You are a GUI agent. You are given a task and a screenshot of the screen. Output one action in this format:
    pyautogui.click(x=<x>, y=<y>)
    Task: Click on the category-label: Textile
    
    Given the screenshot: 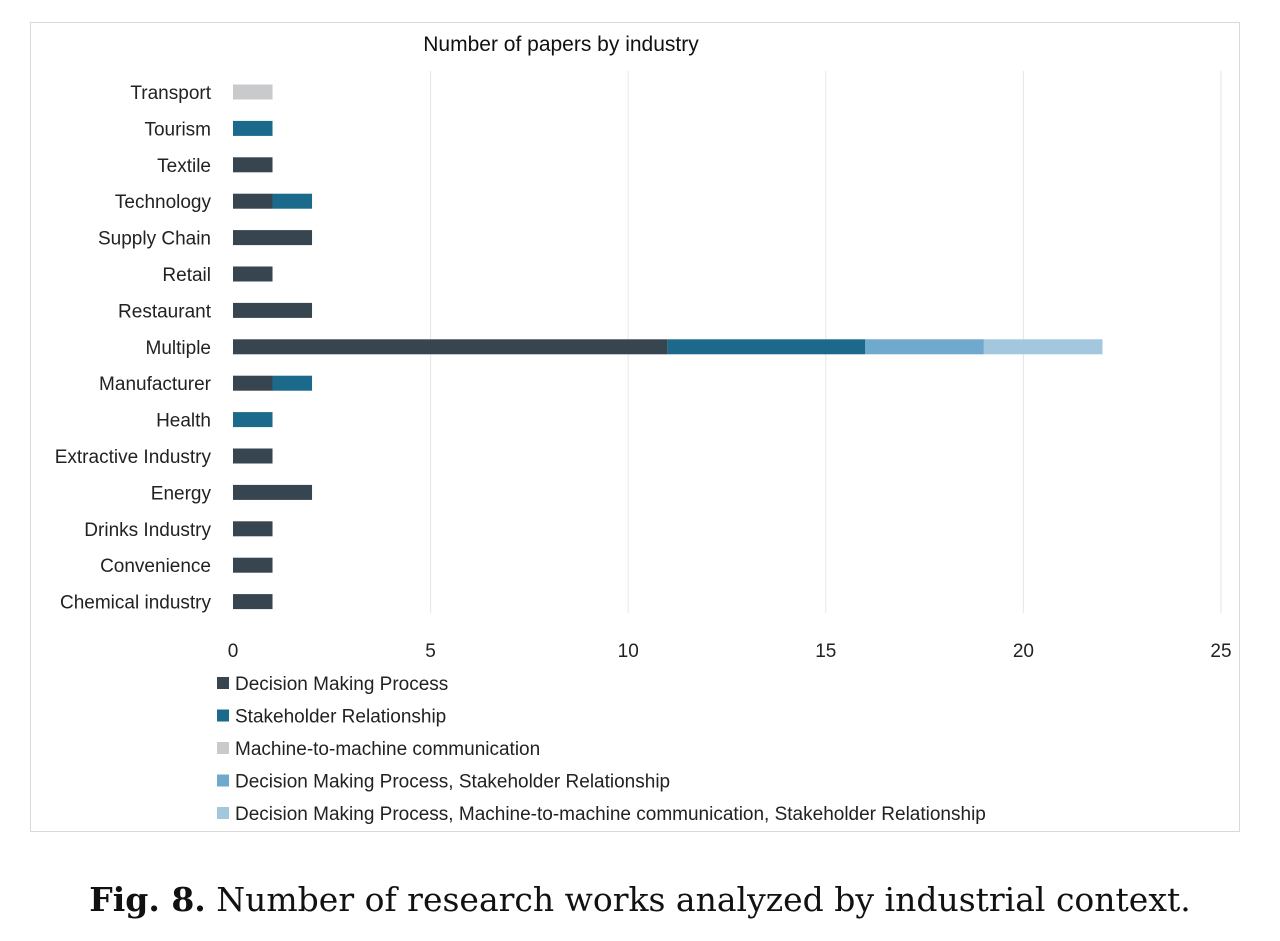 What is the action you would take?
    pyautogui.click(x=184, y=166)
    